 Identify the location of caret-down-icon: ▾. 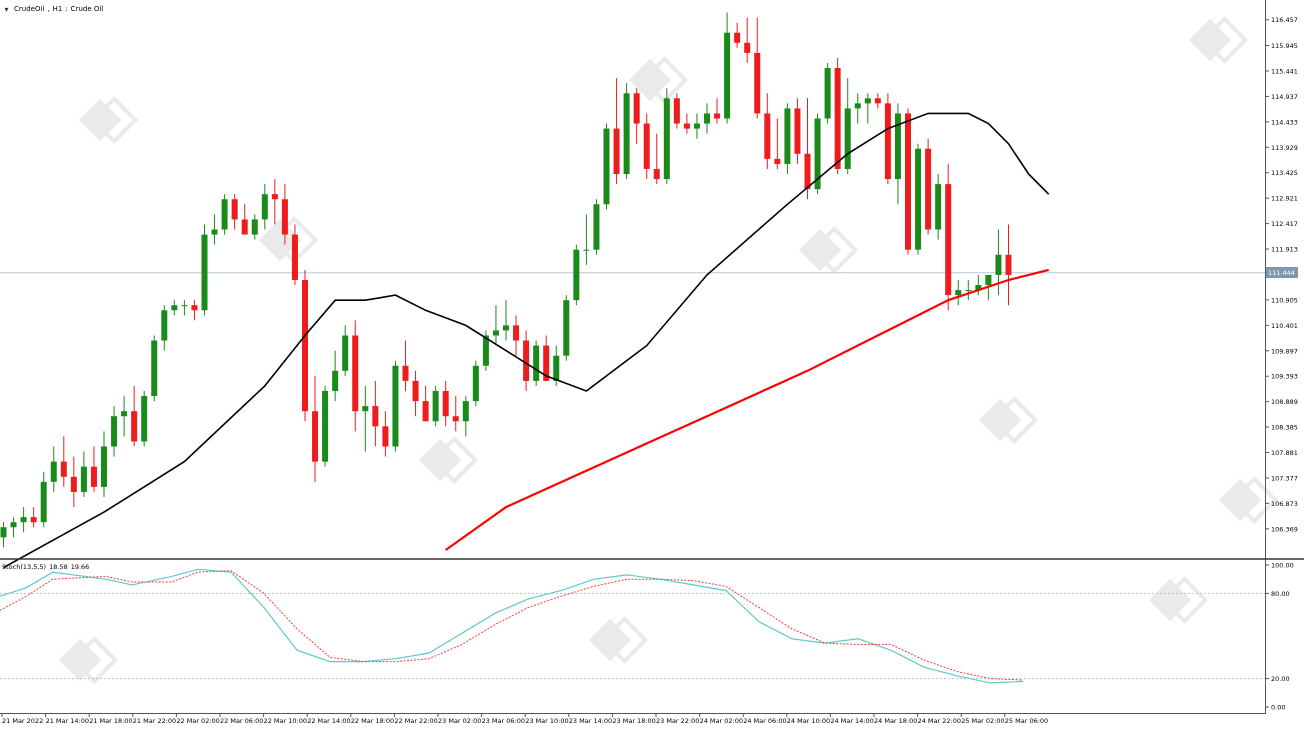
(6, 9).